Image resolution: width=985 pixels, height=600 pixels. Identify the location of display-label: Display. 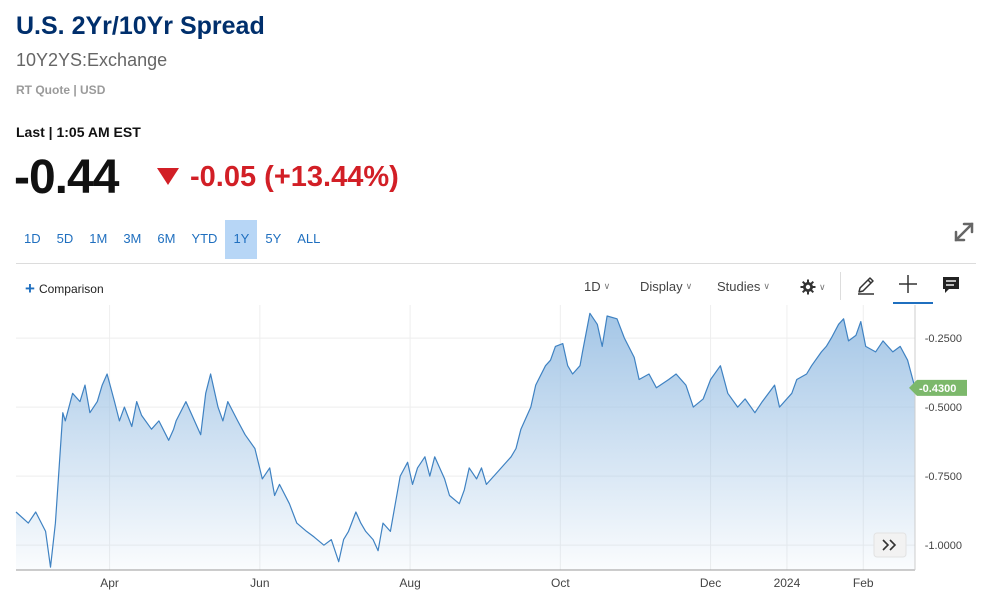
(661, 286).